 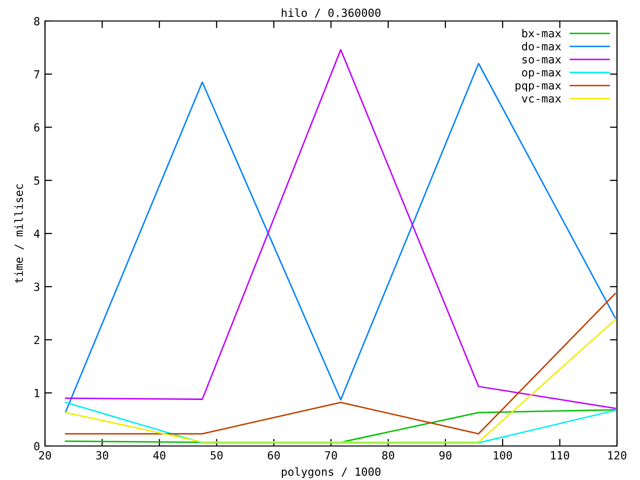 I want to click on x-tick-label: 50, so click(x=216, y=455).